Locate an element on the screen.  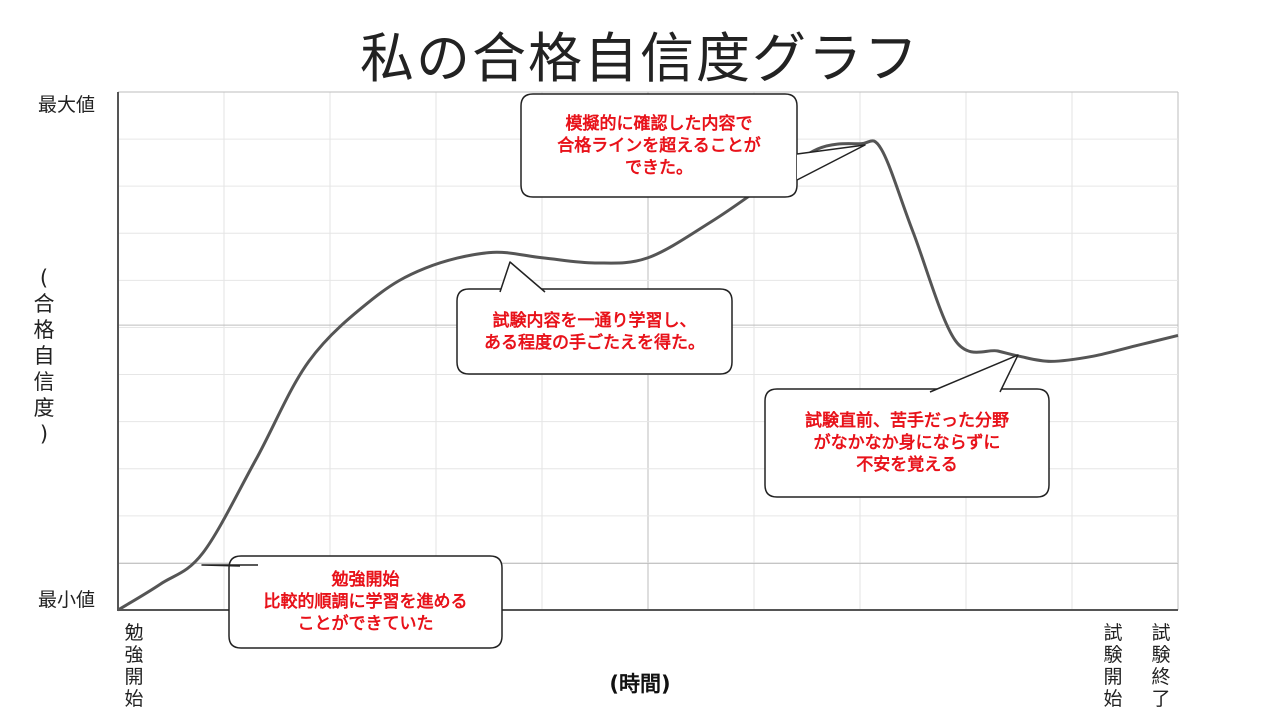
callout-text: 試験内容を一通り学習し、 ある程度の手ごたえを得た。 is located at coordinates (594, 332).